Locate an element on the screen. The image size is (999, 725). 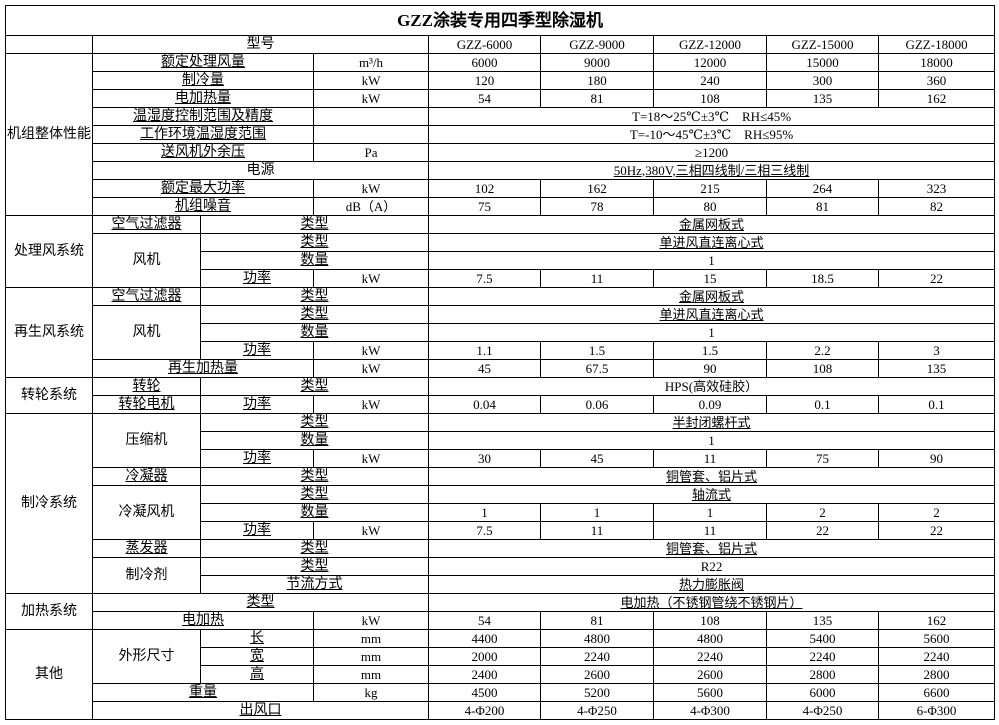
empty-cell is located at coordinates (49, 44).